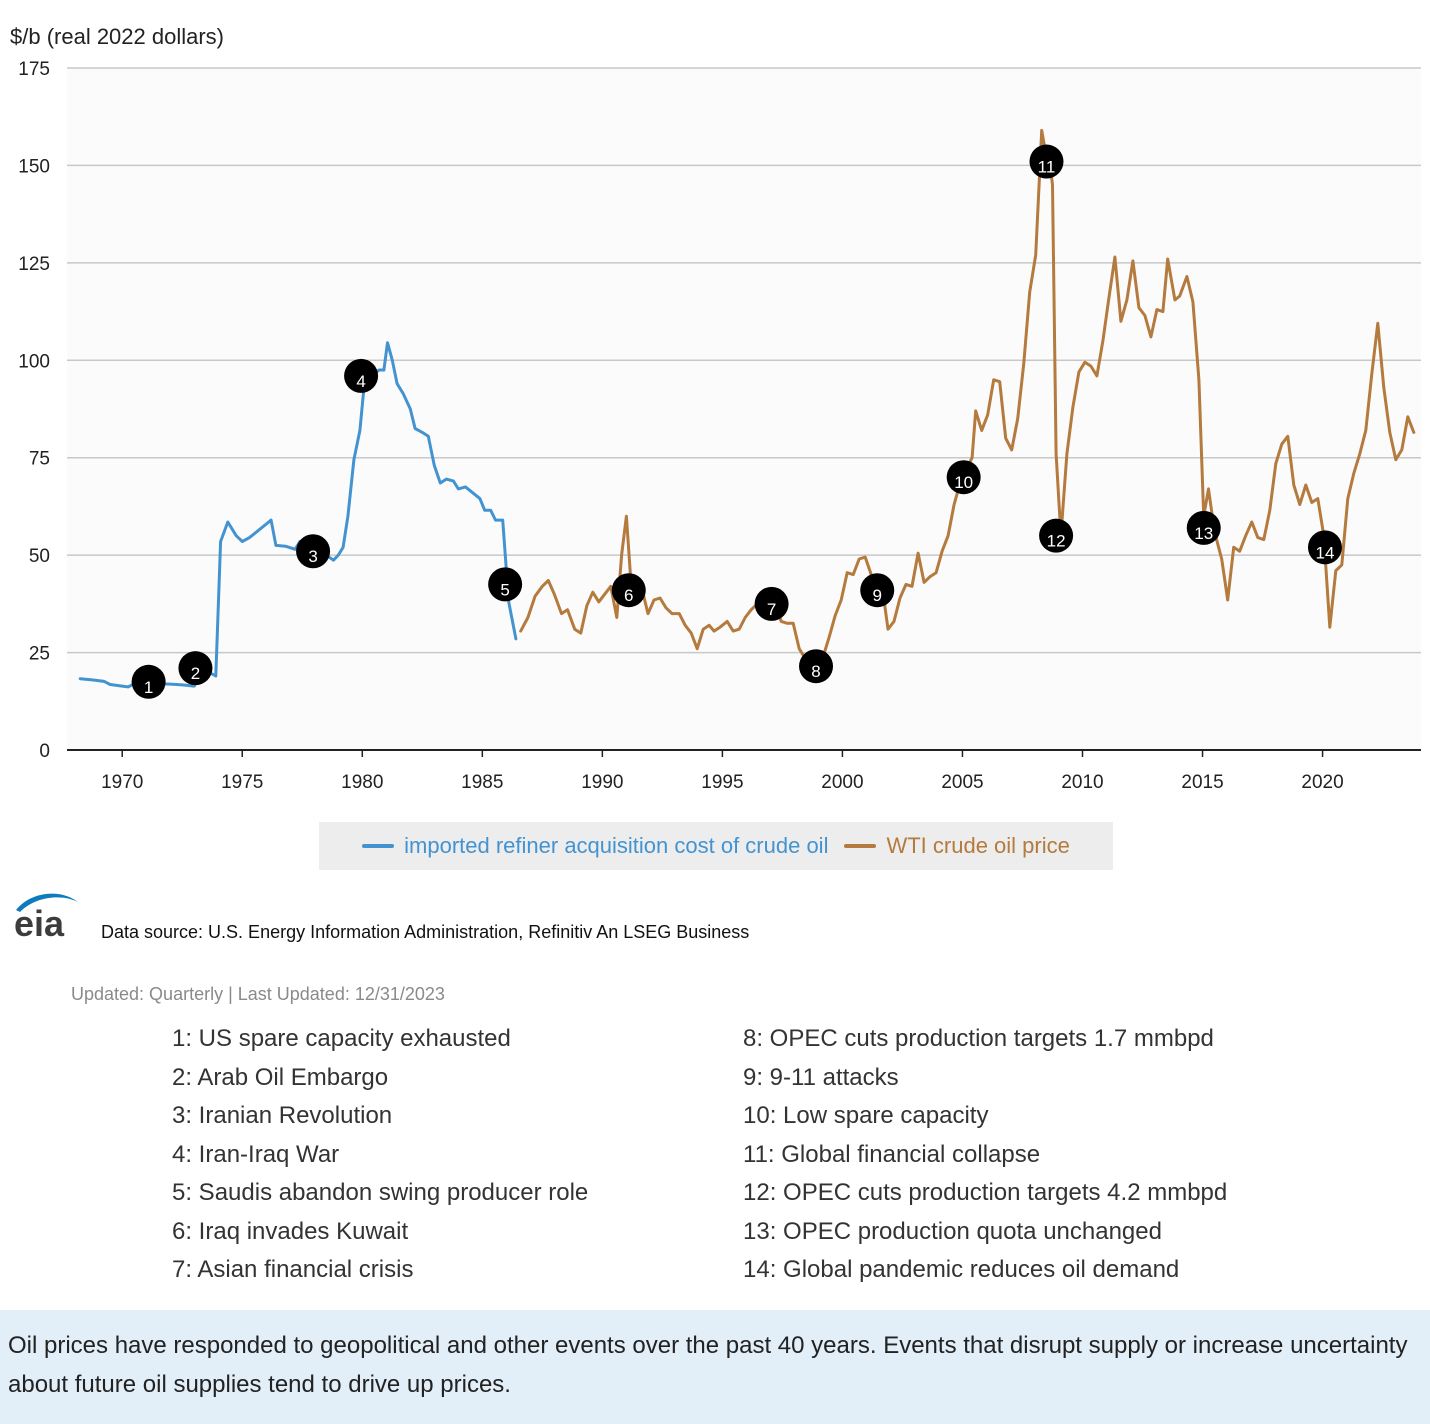 This screenshot has width=1430, height=1424. Describe the element at coordinates (962, 782) in the screenshot. I see `x-tick-label: 2005` at that location.